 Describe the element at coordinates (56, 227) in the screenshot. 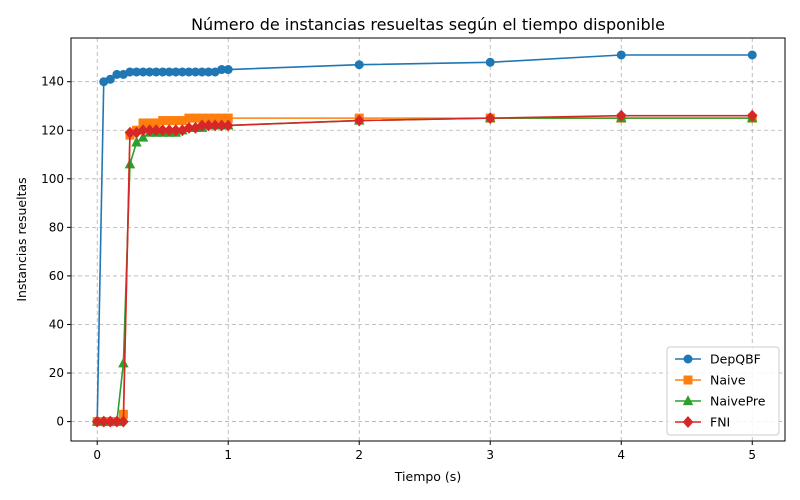

I see `y-tick-label: 80` at that location.